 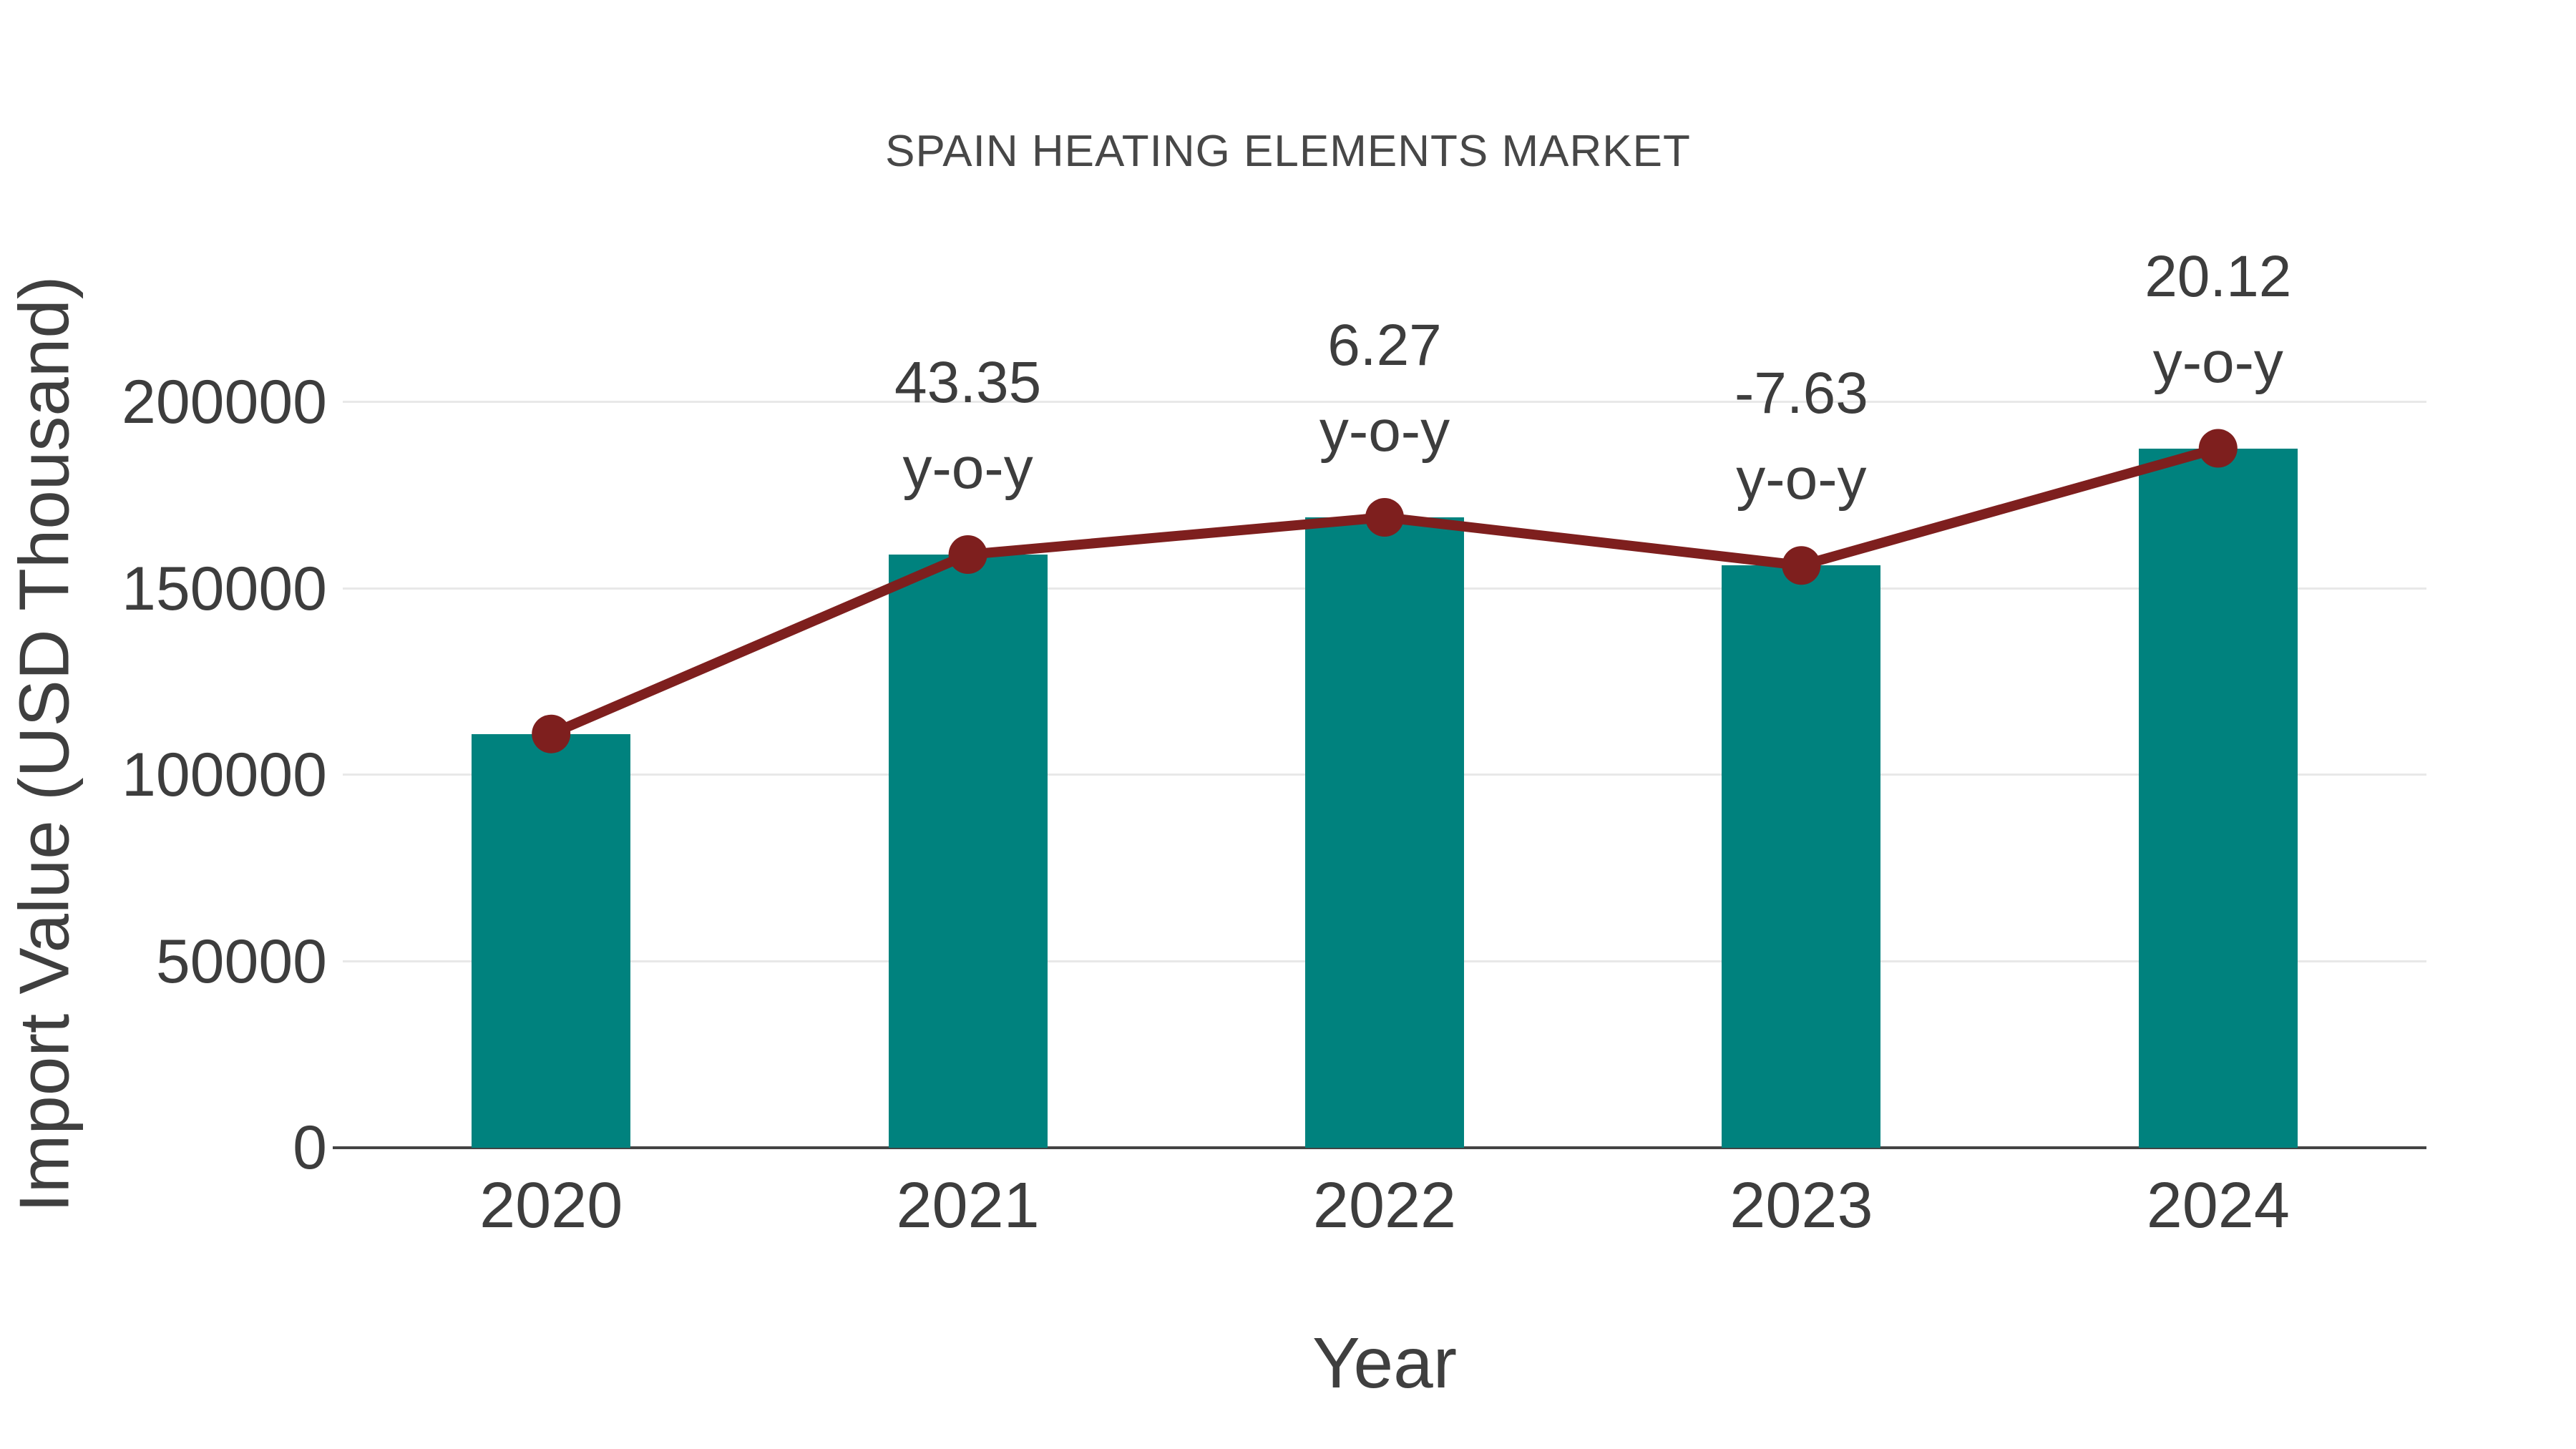 What do you see at coordinates (310, 1147) in the screenshot?
I see `y-tick-label-0: 0` at bounding box center [310, 1147].